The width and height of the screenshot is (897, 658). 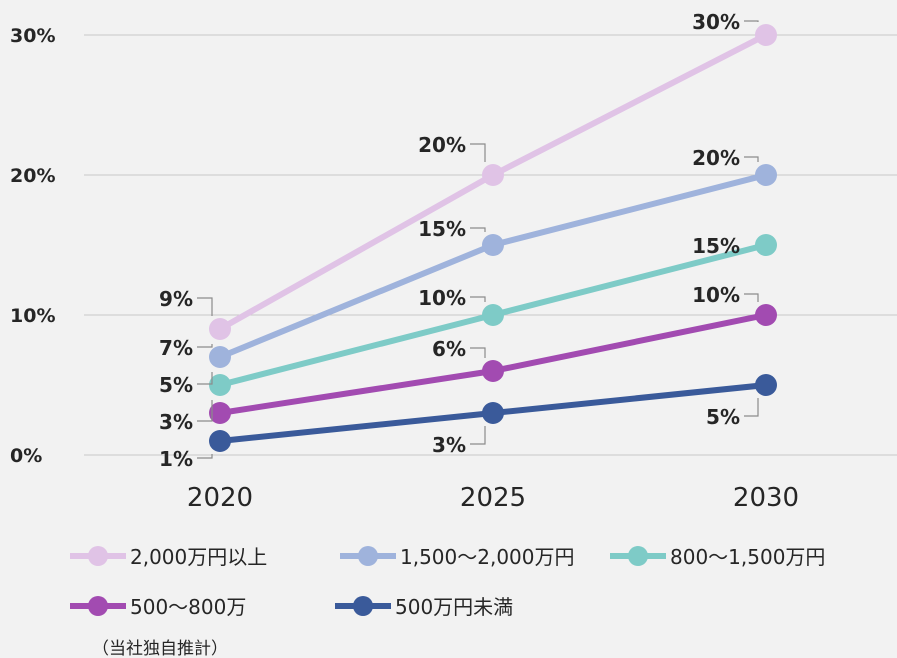 What do you see at coordinates (160, 648) in the screenshot?
I see `source-note: （当社独自推計）` at bounding box center [160, 648].